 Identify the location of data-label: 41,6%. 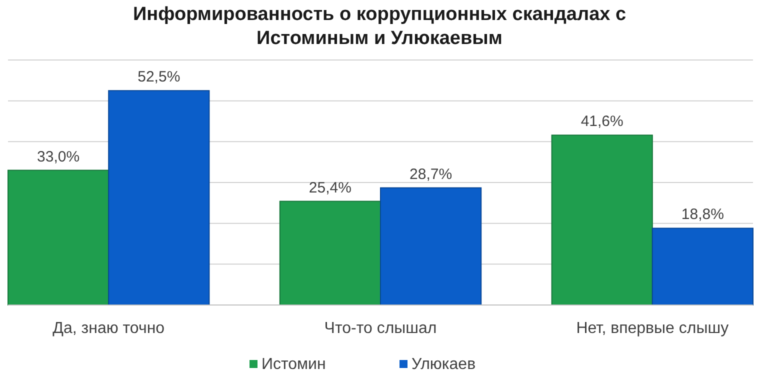
(602, 121).